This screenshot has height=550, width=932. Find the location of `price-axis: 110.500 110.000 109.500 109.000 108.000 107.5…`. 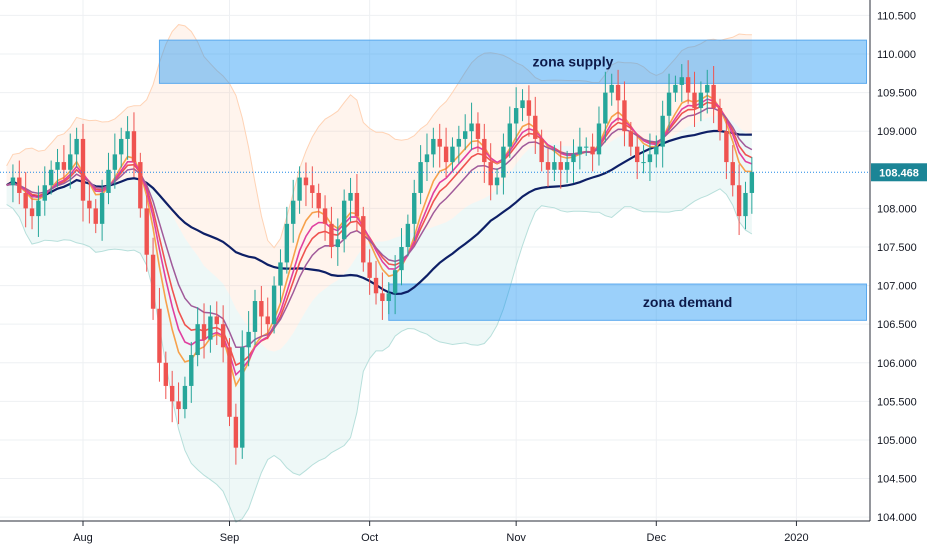

price-axis: 110.500 110.000 109.500 109.000 108.000 107.5… is located at coordinates (897, 267).